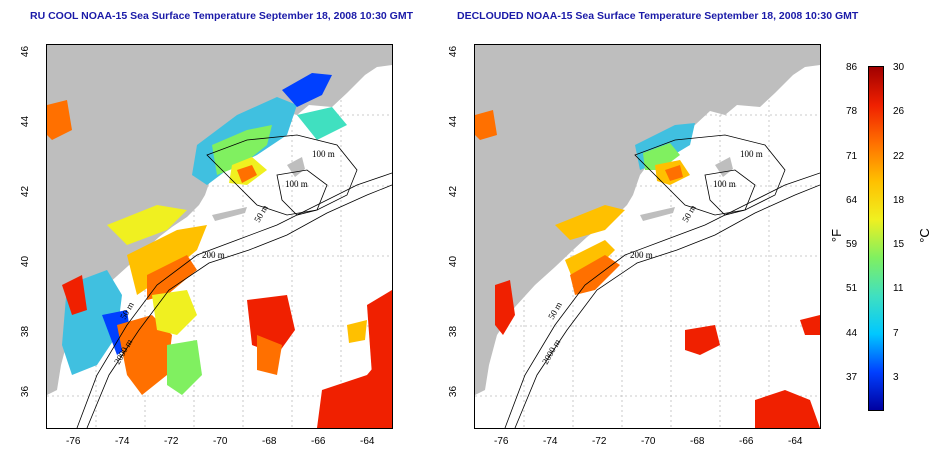 Image resolution: width=950 pixels, height=475 pixels. I want to click on fahrenheit-tick-label: 37, so click(852, 377).